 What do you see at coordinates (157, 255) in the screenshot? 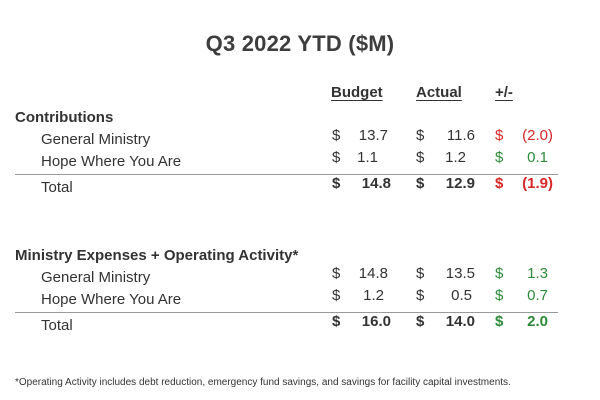
I see `section-title-expenses: Ministry Expenses + Operating Activity*` at bounding box center [157, 255].